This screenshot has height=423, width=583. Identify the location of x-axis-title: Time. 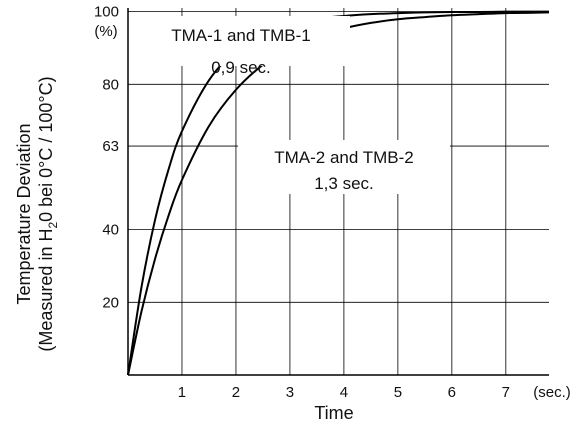
(333, 413).